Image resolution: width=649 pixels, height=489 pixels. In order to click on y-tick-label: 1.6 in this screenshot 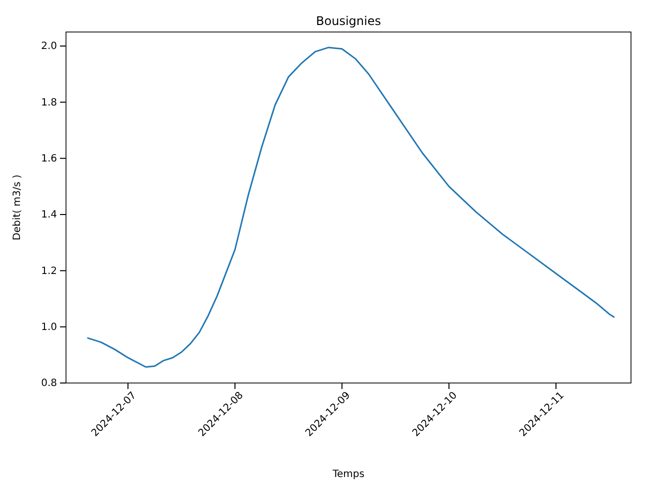, I will do `click(49, 159)`.